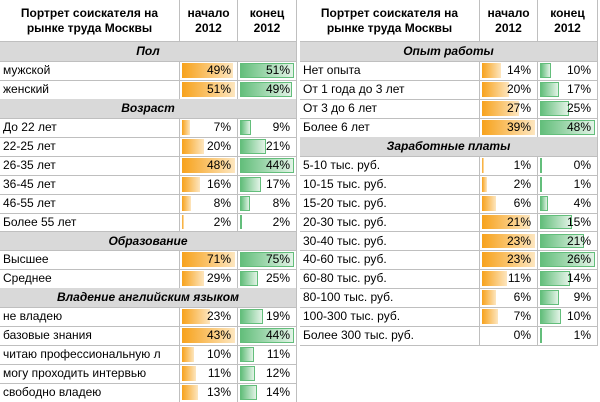 Image resolution: width=600 pixels, height=402 pixels. I want to click on value-cell: 39%, so click(509, 127).